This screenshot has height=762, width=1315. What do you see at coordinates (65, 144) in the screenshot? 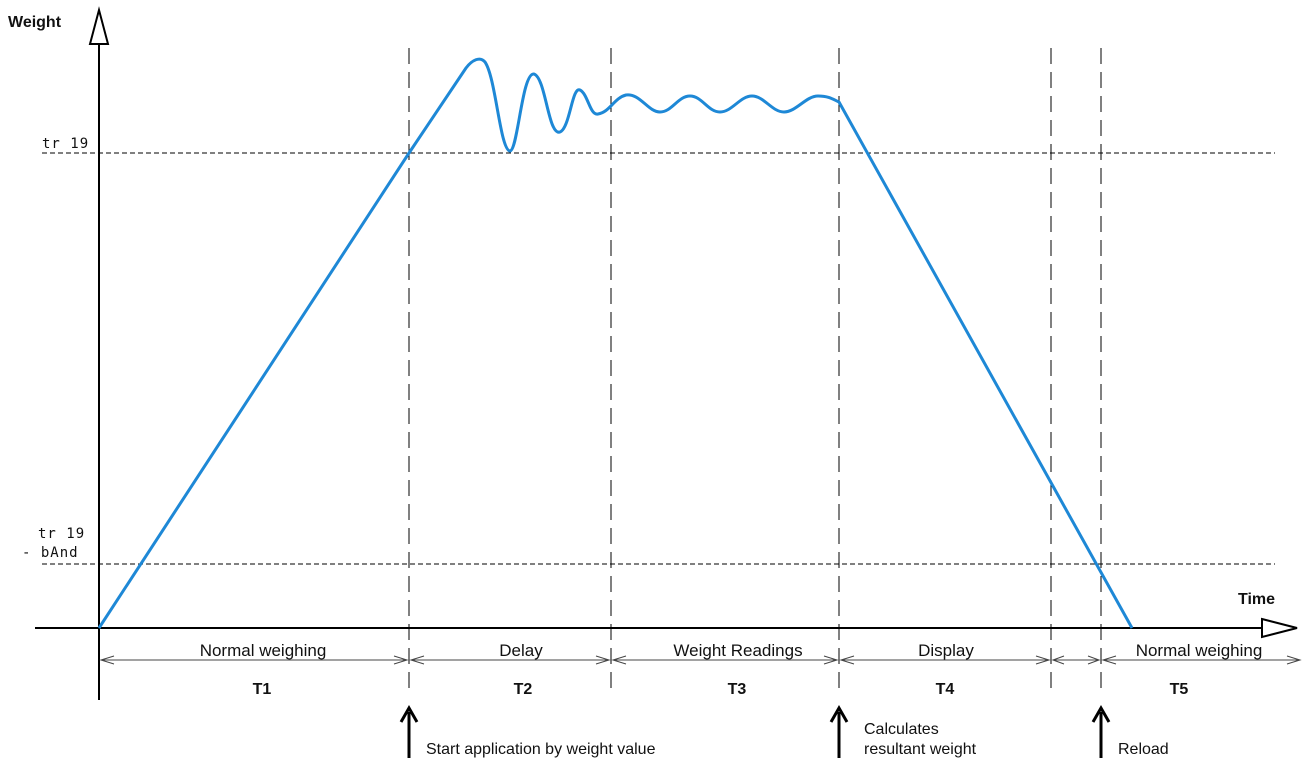
I see `threshold-label-upper: tr 19` at bounding box center [65, 144].